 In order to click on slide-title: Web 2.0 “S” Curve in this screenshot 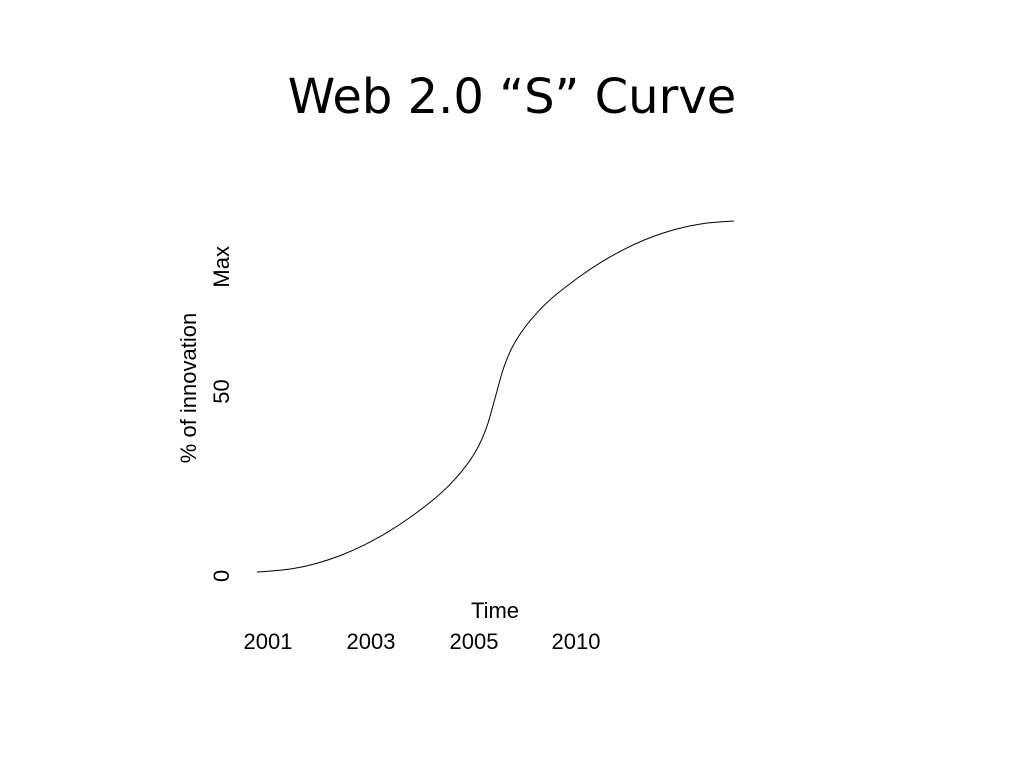, I will do `click(512, 97)`.